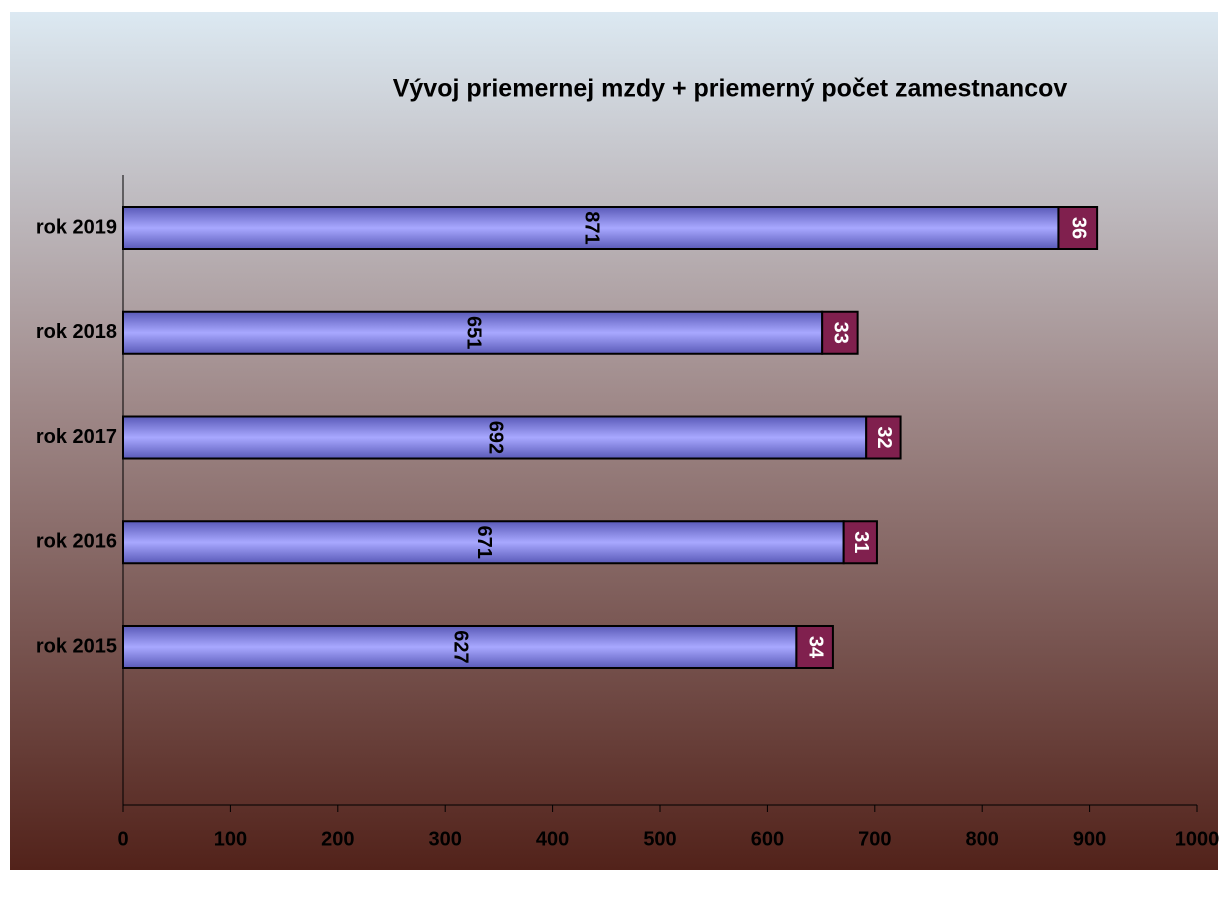  I want to click on data-label: 651, so click(473, 332).